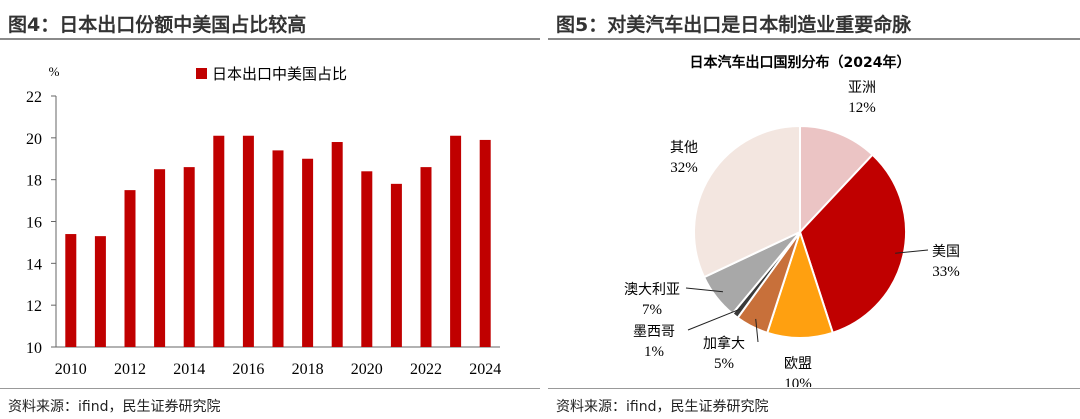  I want to click on slice-percent: 5%, so click(724, 364).